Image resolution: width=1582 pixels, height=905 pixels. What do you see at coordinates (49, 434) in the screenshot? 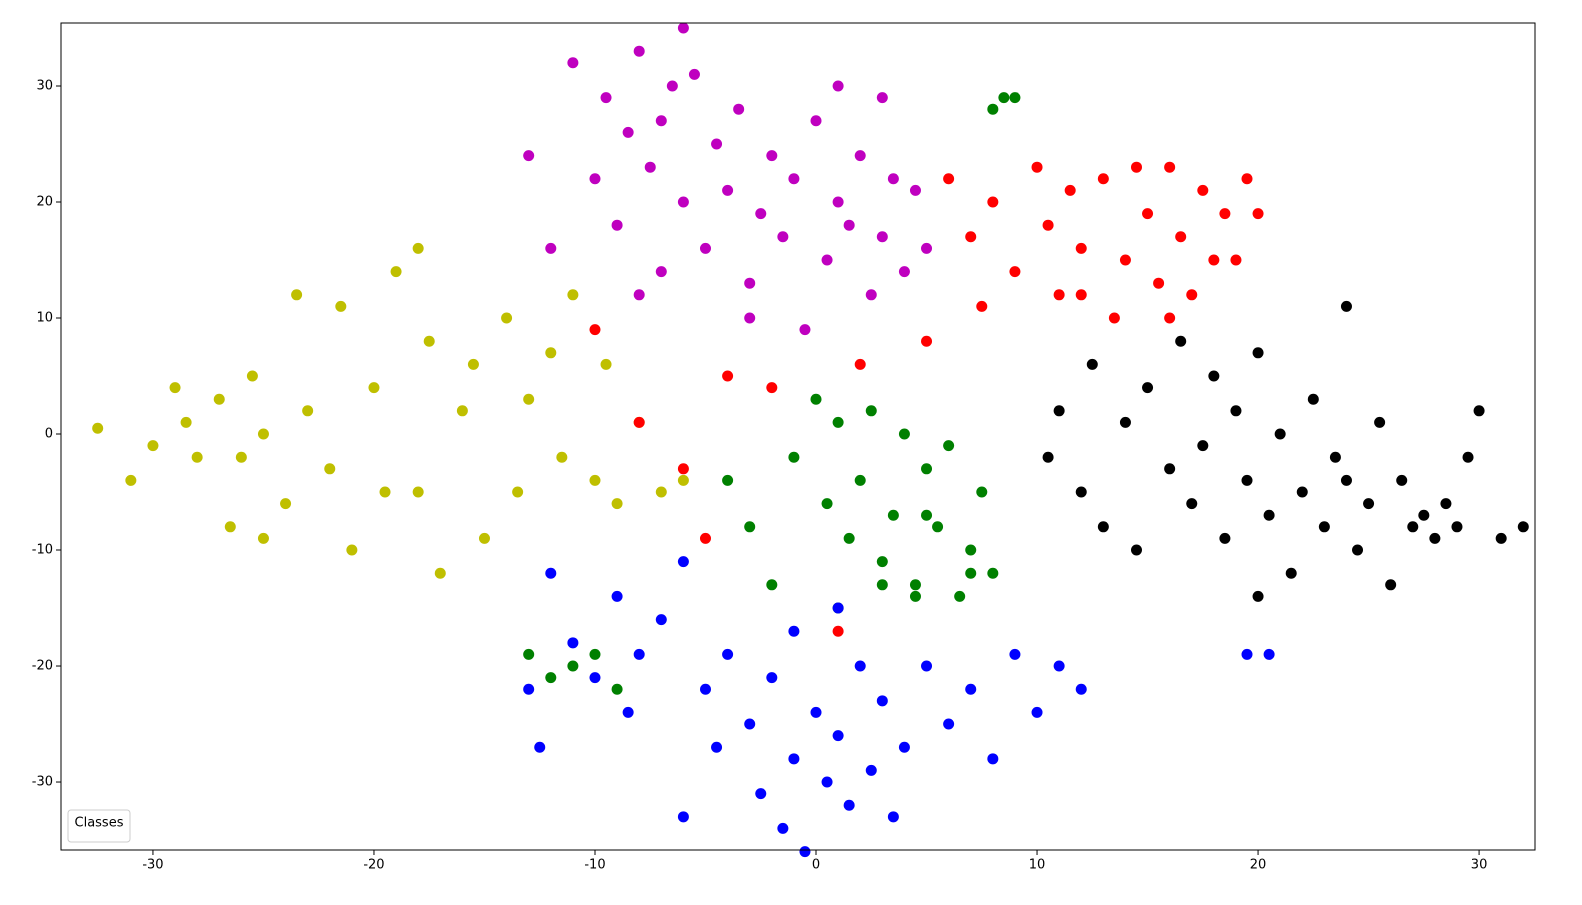
I see `y-tick-label: 0` at bounding box center [49, 434].